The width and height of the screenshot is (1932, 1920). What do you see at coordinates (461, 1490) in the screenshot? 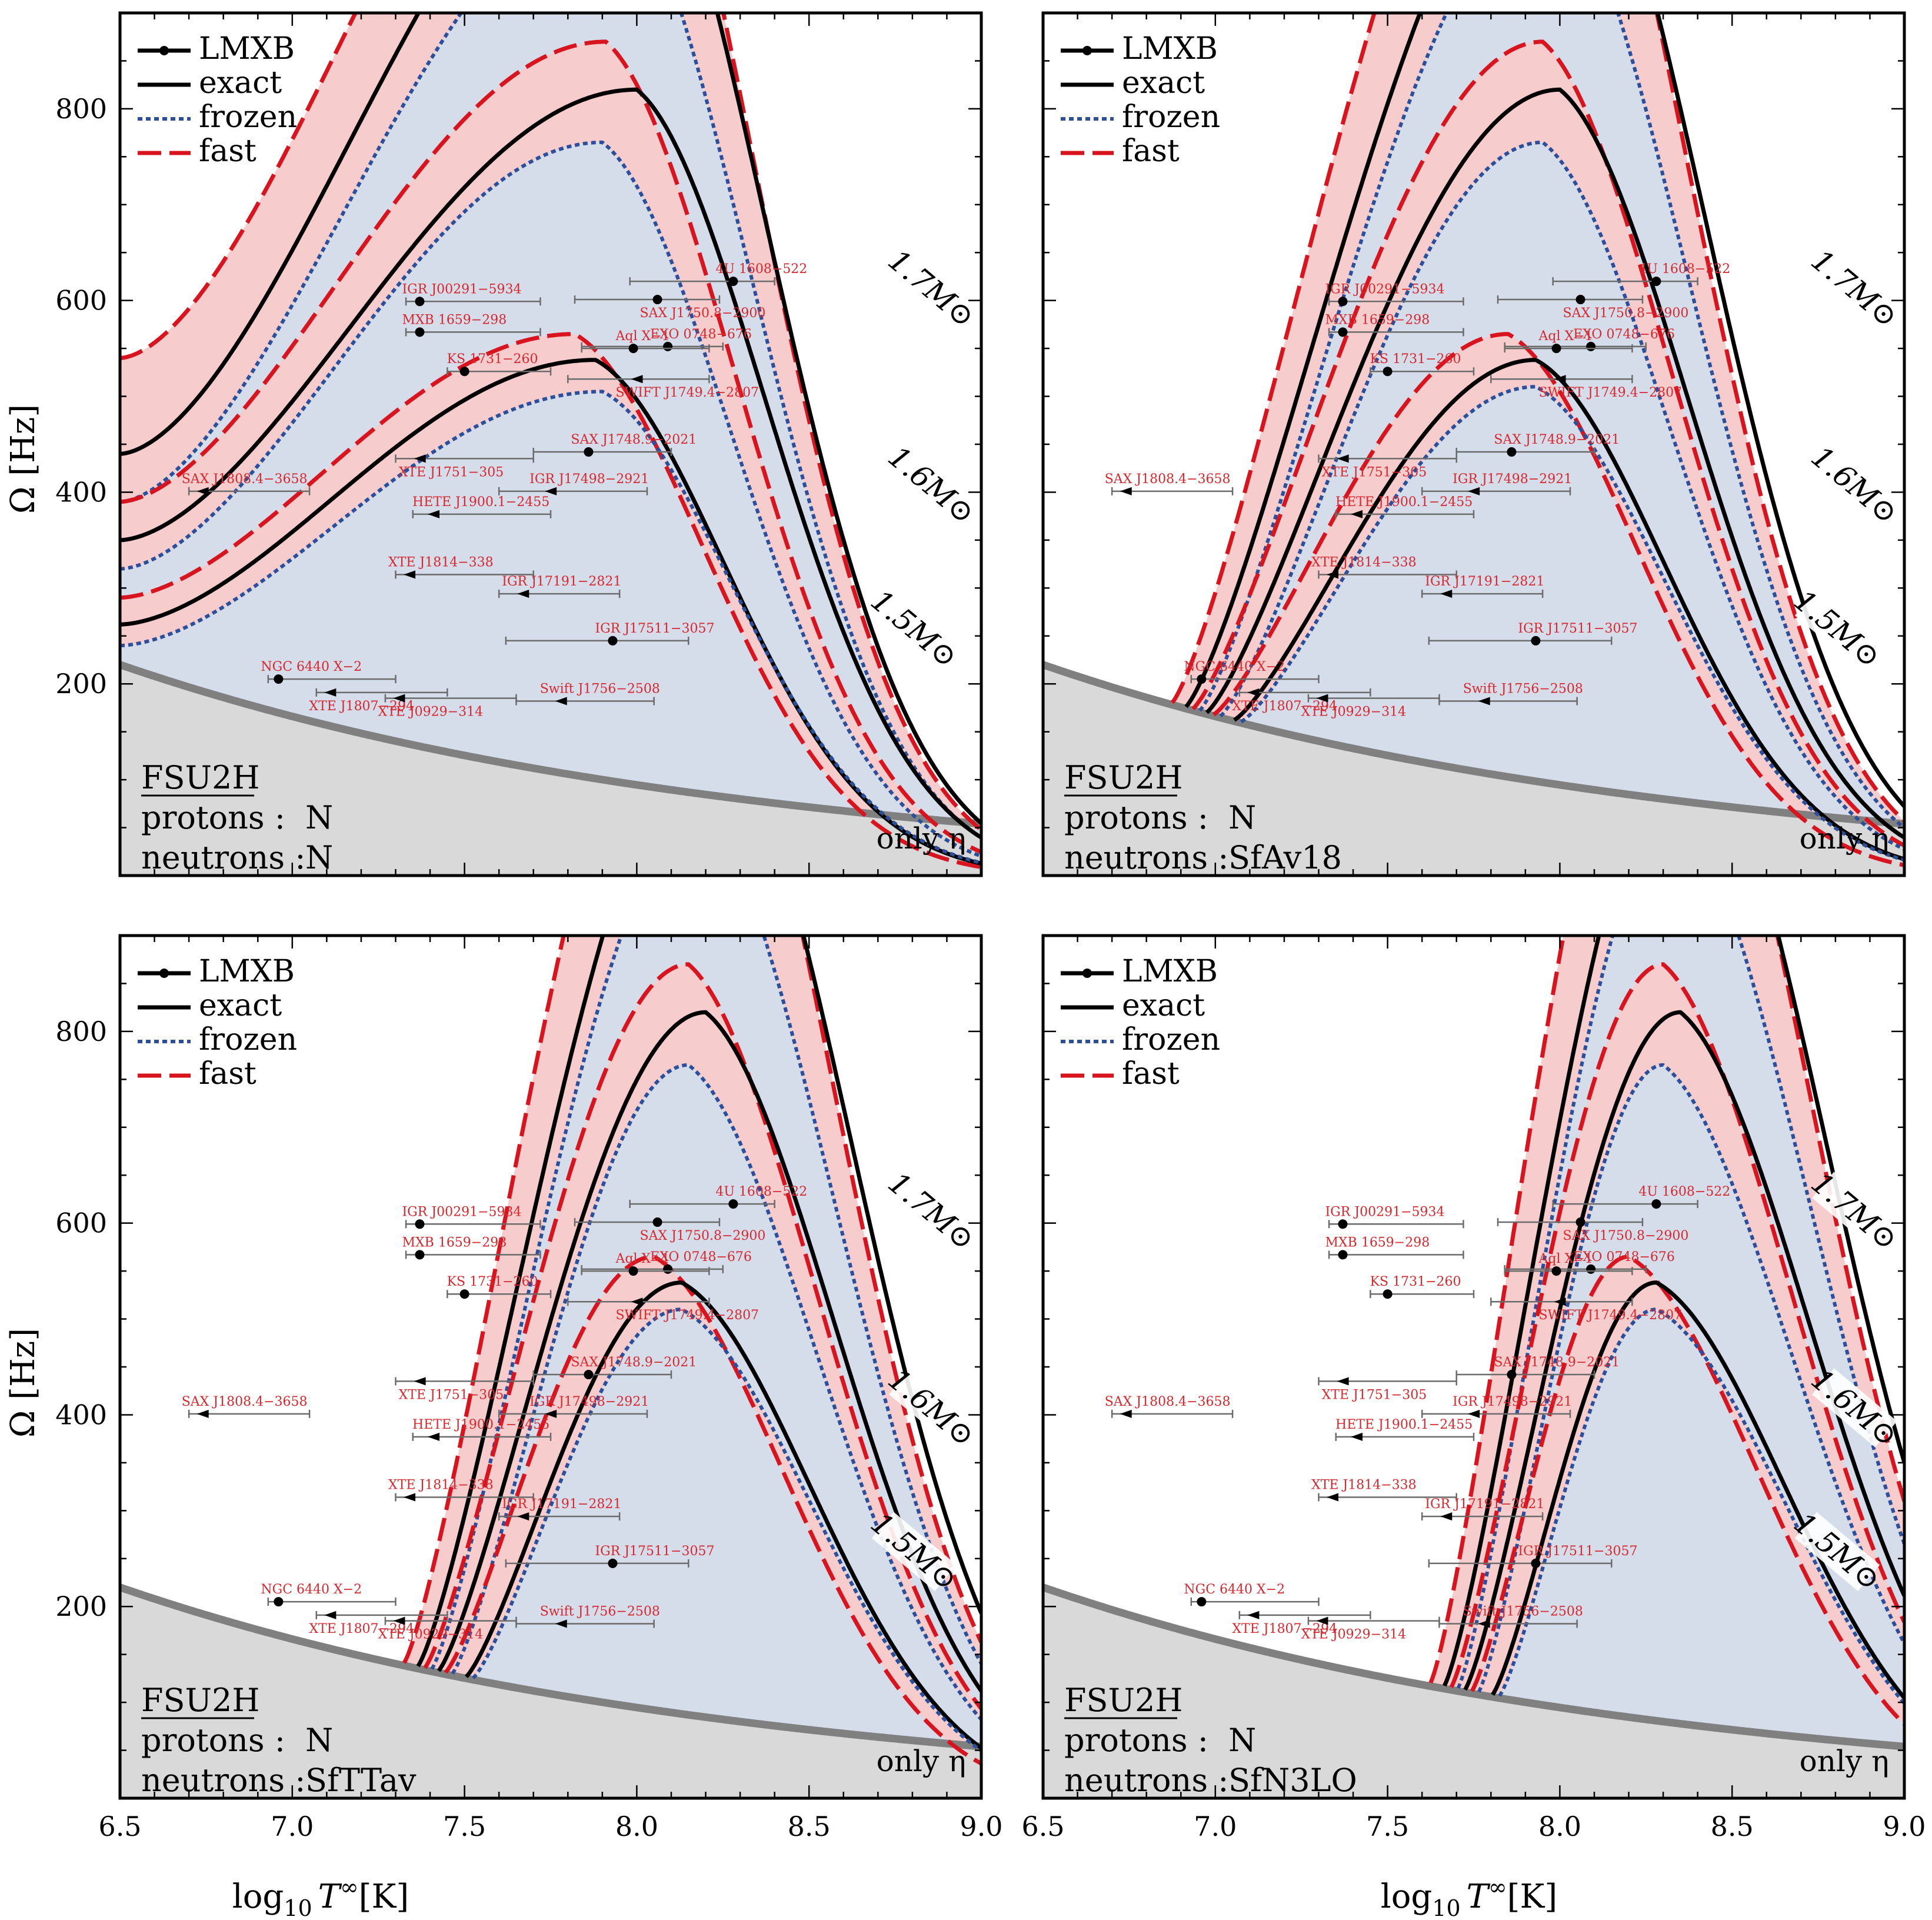
I see `lmxb-source: XTE J1814−338` at bounding box center [461, 1490].